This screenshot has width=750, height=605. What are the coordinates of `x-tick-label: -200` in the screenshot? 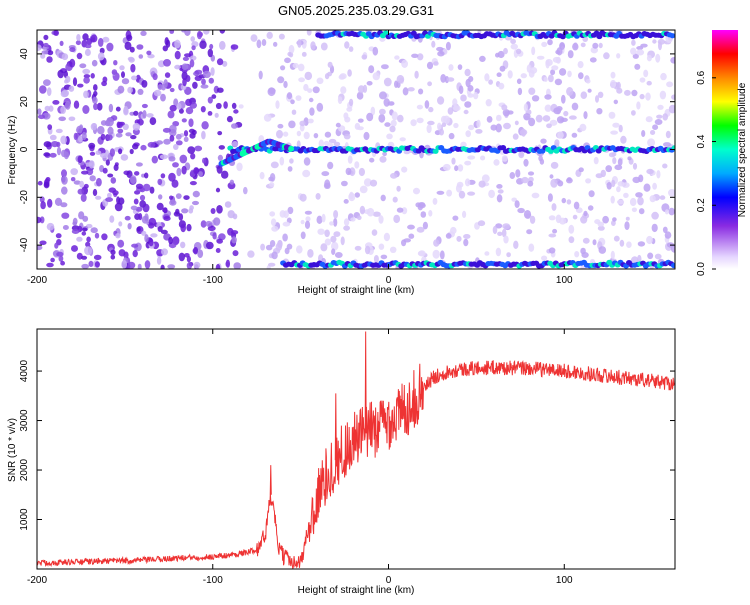 It's located at (37, 280).